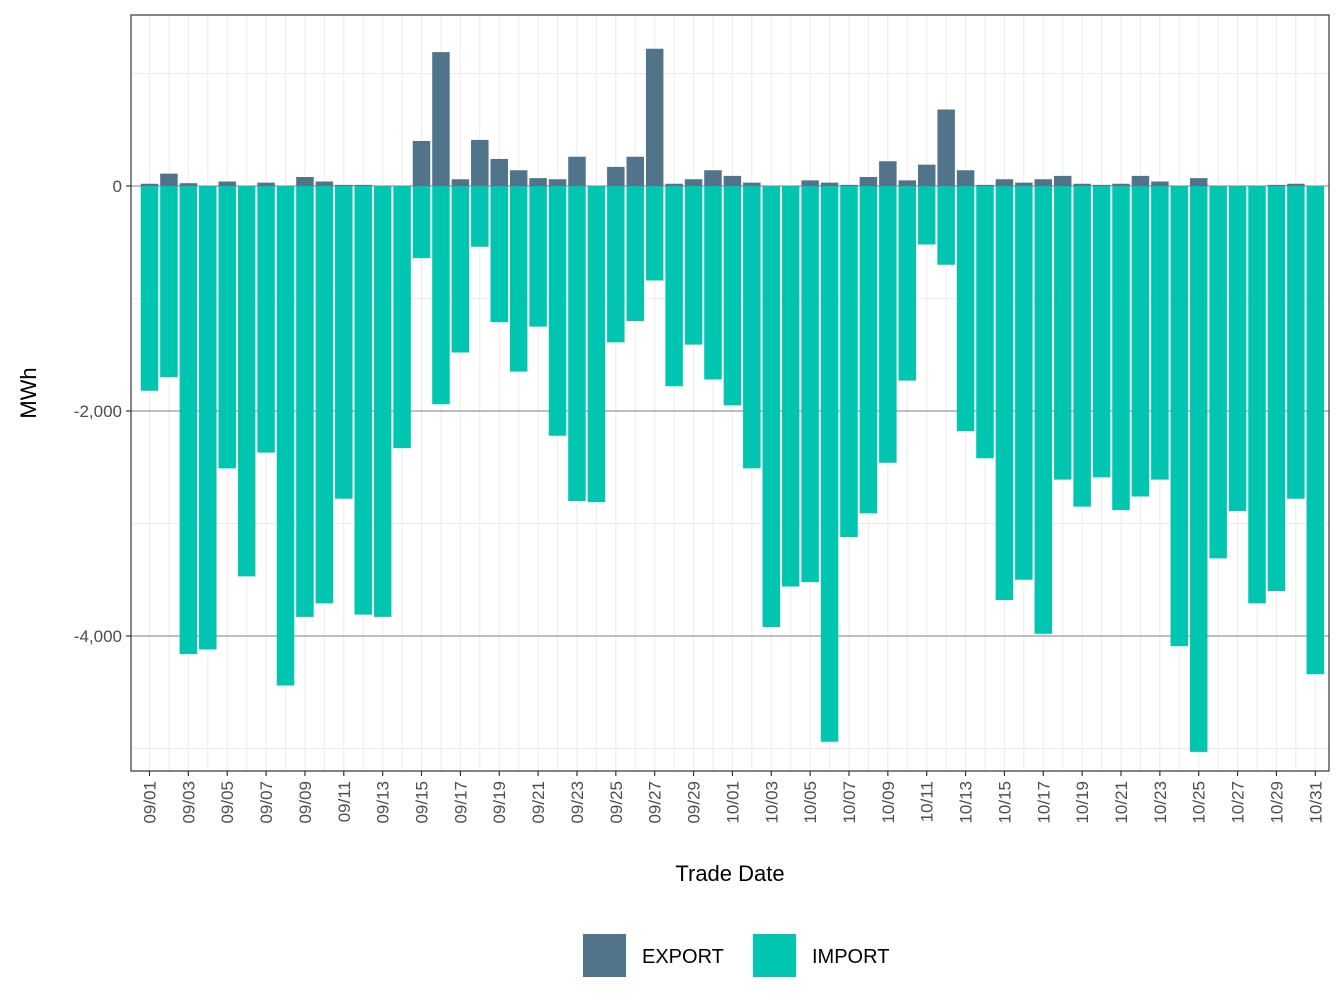 Image resolution: width=1344 pixels, height=1008 pixels. What do you see at coordinates (850, 957) in the screenshot?
I see `legend-label-import: IMPORT` at bounding box center [850, 957].